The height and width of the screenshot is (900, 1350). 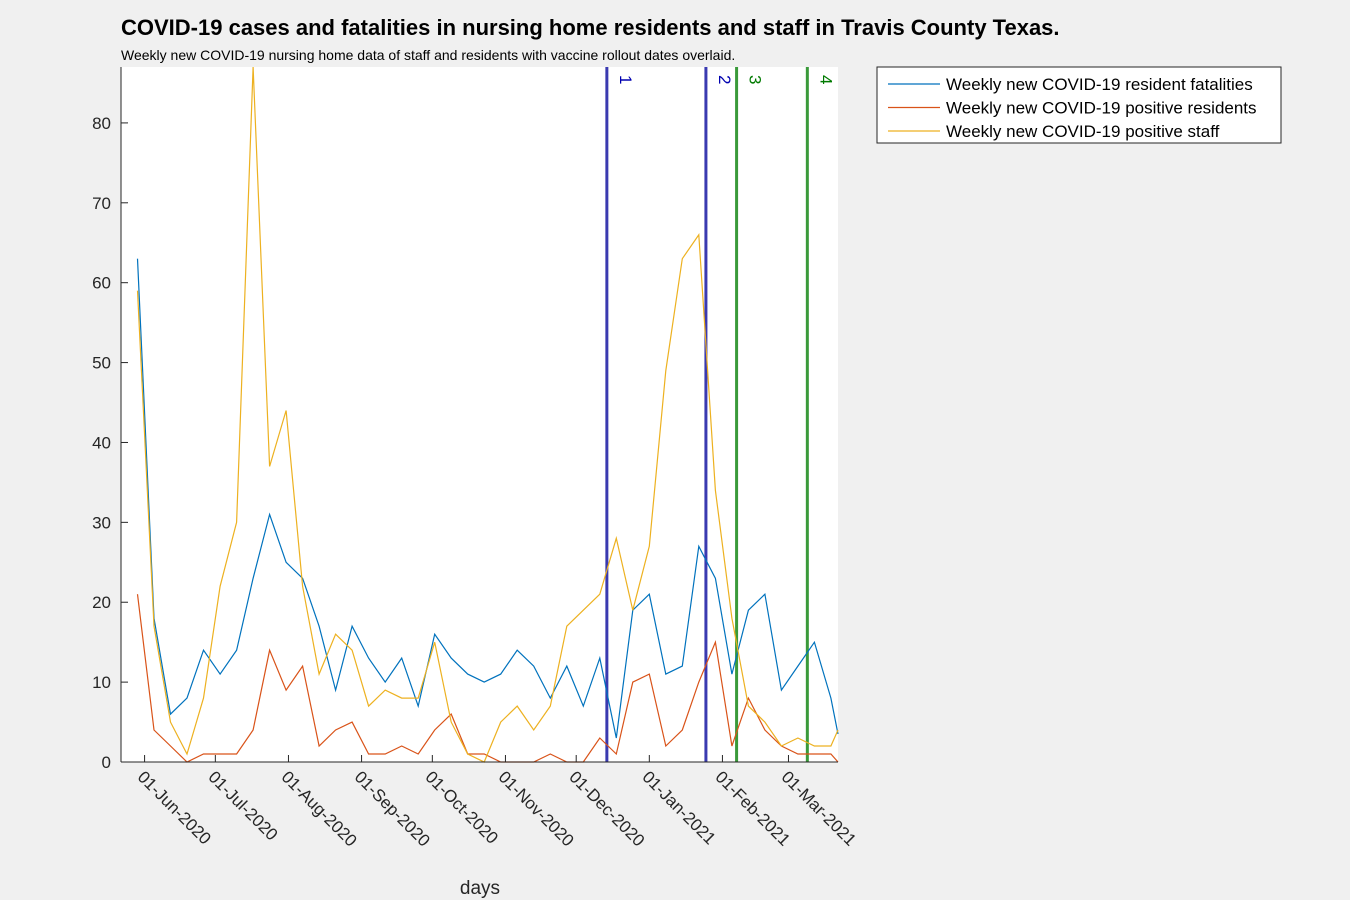 What do you see at coordinates (106, 762) in the screenshot?
I see `y-tick-label: 0` at bounding box center [106, 762].